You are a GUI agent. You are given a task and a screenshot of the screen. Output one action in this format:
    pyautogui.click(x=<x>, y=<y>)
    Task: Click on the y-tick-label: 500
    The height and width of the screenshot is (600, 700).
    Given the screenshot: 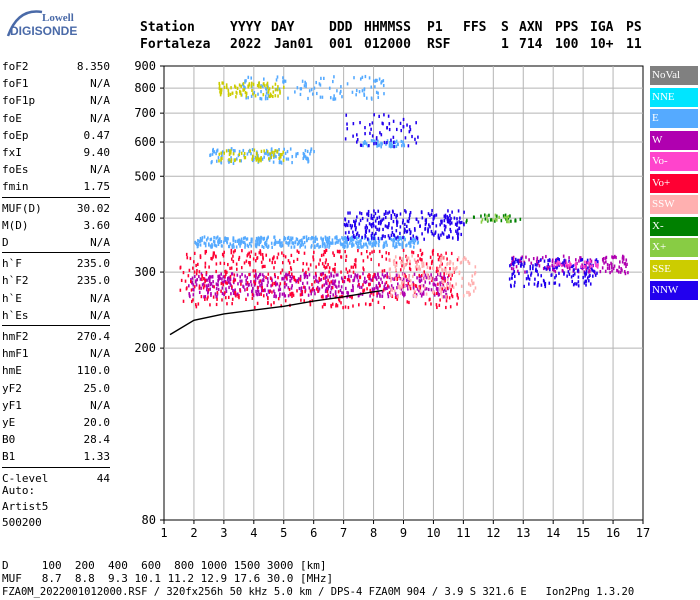 What is the action you would take?
    pyautogui.click(x=145, y=176)
    